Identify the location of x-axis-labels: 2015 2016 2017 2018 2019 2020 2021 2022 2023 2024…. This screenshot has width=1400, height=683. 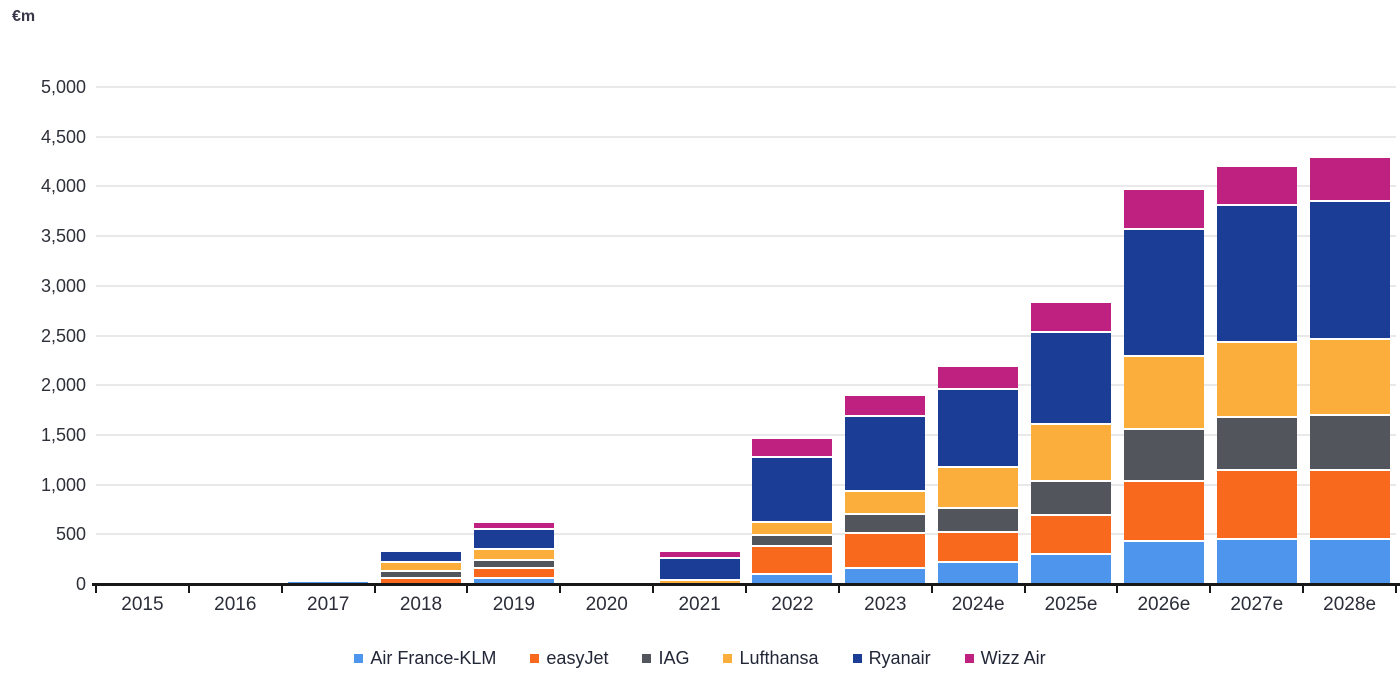
(746, 605).